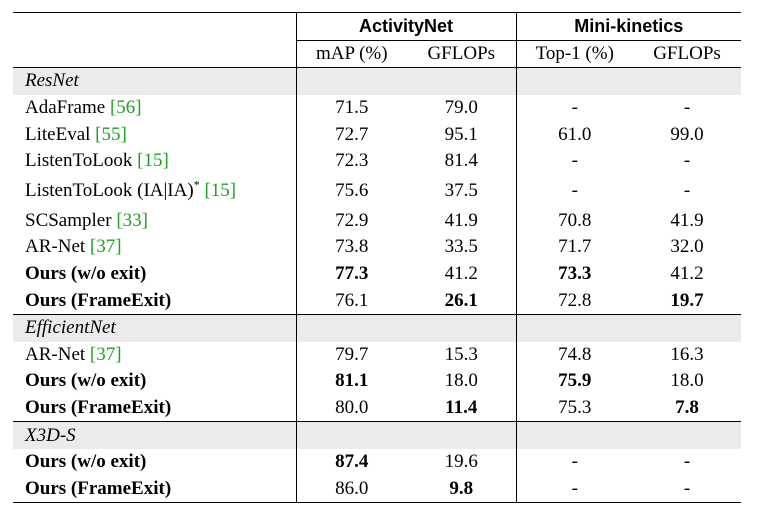 The height and width of the screenshot is (520, 771). What do you see at coordinates (462, 108) in the screenshot?
I see `cell-gflops-a: 79.0` at bounding box center [462, 108].